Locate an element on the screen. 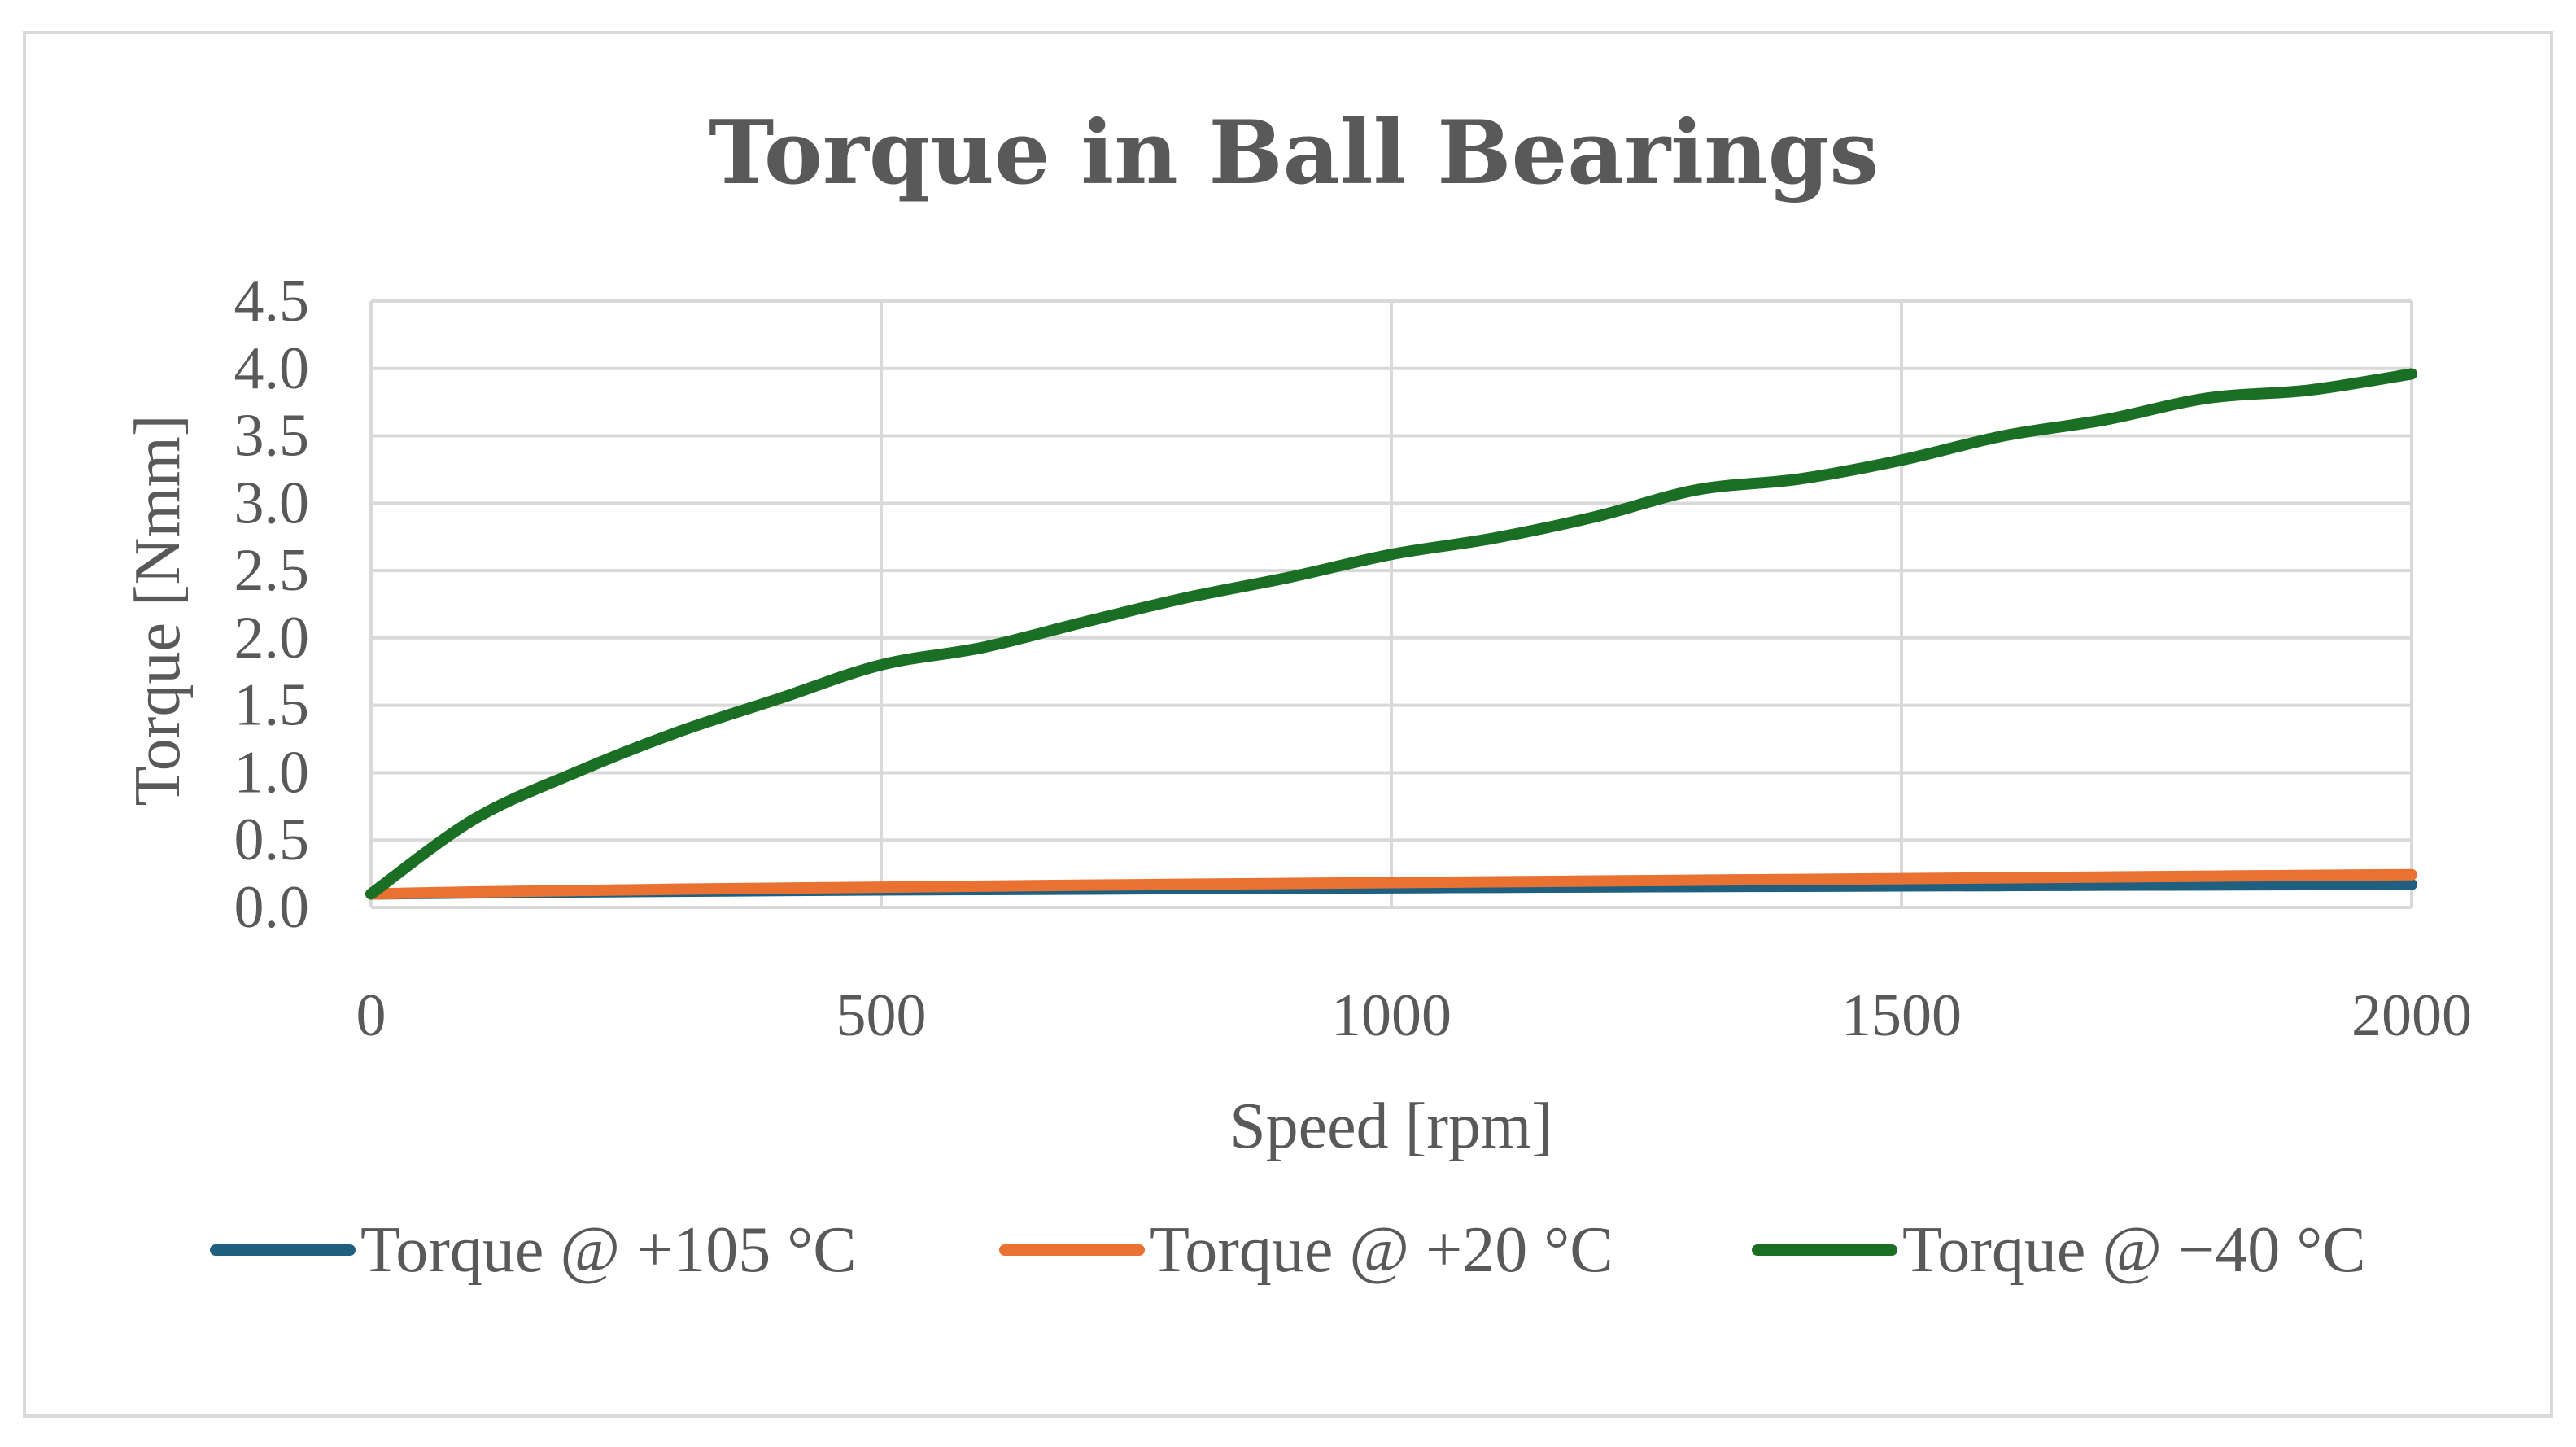 This screenshot has height=1447, width=2576. legend-item-2: Torque @ −40 °C is located at coordinates (2059, 1250).